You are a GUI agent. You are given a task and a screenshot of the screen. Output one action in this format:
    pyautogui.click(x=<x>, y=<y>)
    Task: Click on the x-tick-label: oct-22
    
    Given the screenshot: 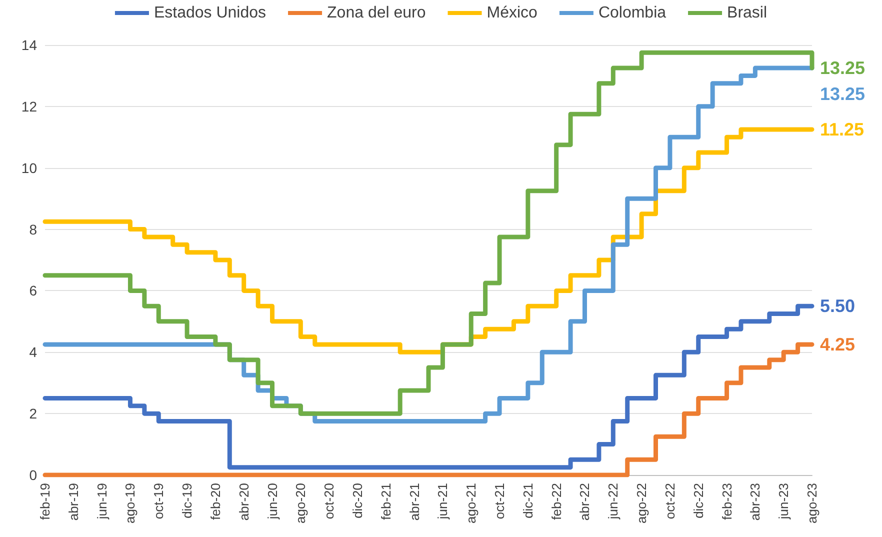 What is the action you would take?
    pyautogui.click(x=670, y=501)
    